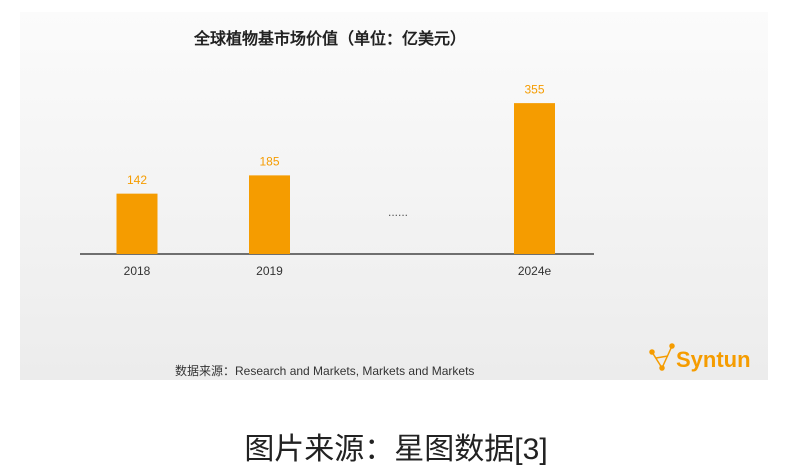 The width and height of the screenshot is (792, 474). What do you see at coordinates (535, 271) in the screenshot?
I see `x-tick-label: 2024e` at bounding box center [535, 271].